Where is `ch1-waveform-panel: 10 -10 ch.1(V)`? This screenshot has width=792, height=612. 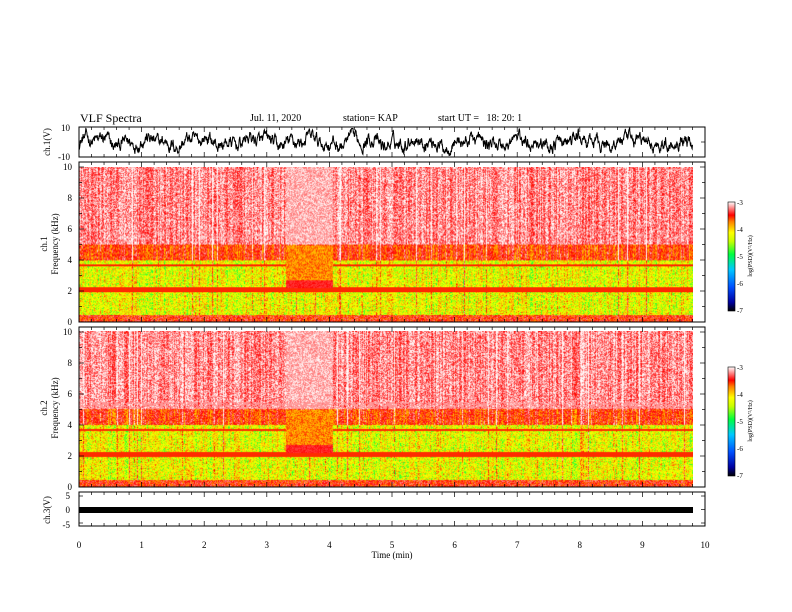
ch1-waveform-panel: 10 -10 ch.1(V) is located at coordinates (373, 142).